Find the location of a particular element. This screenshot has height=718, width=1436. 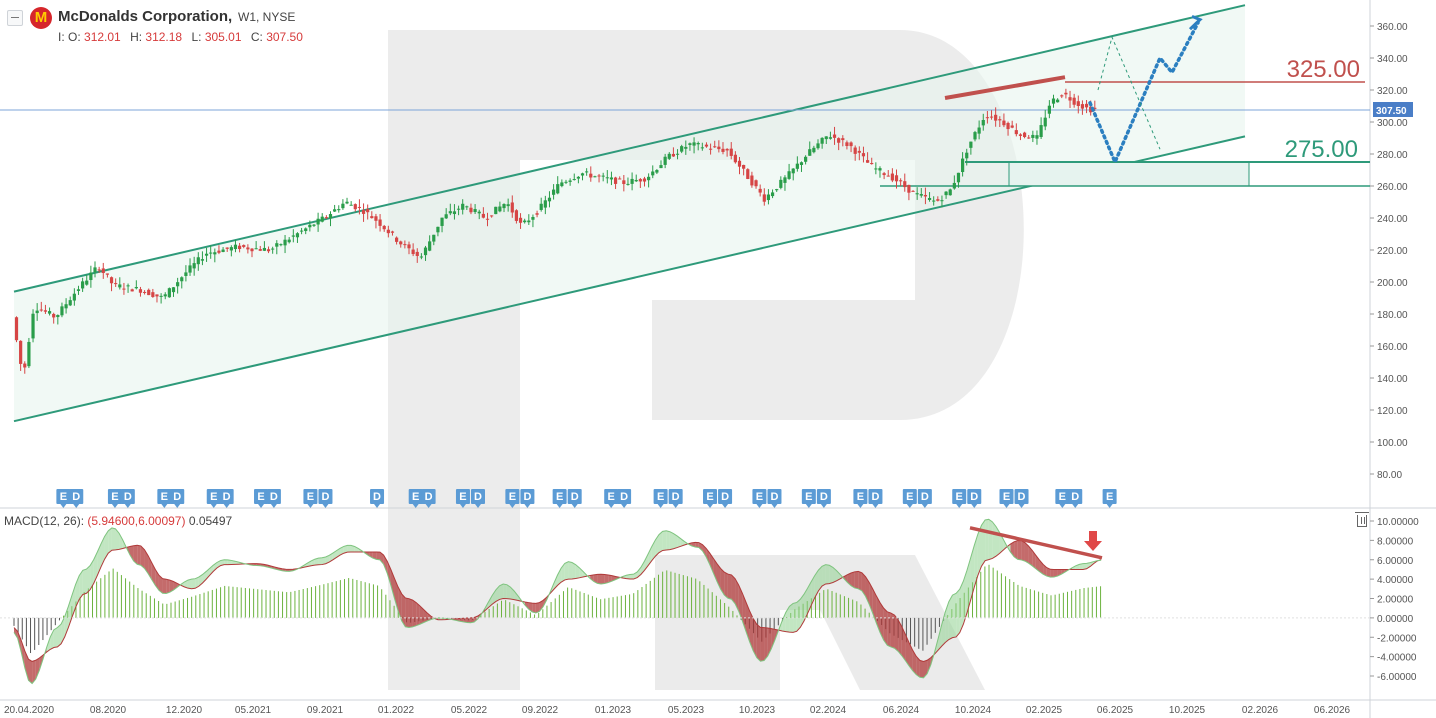

x-tick-label: 12.2020 is located at coordinates (184, 710).